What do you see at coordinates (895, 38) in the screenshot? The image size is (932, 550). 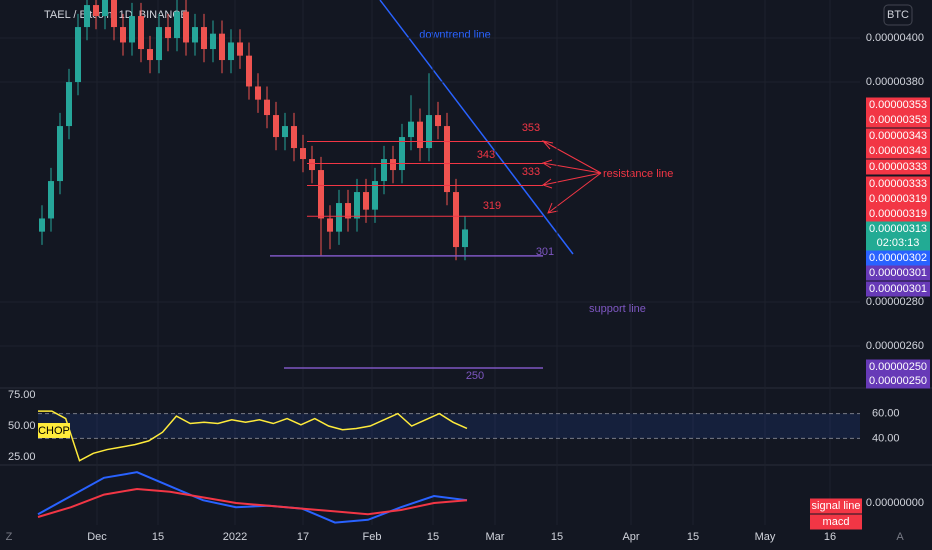 I see `y-tick-label: 0.00000400` at bounding box center [895, 38].